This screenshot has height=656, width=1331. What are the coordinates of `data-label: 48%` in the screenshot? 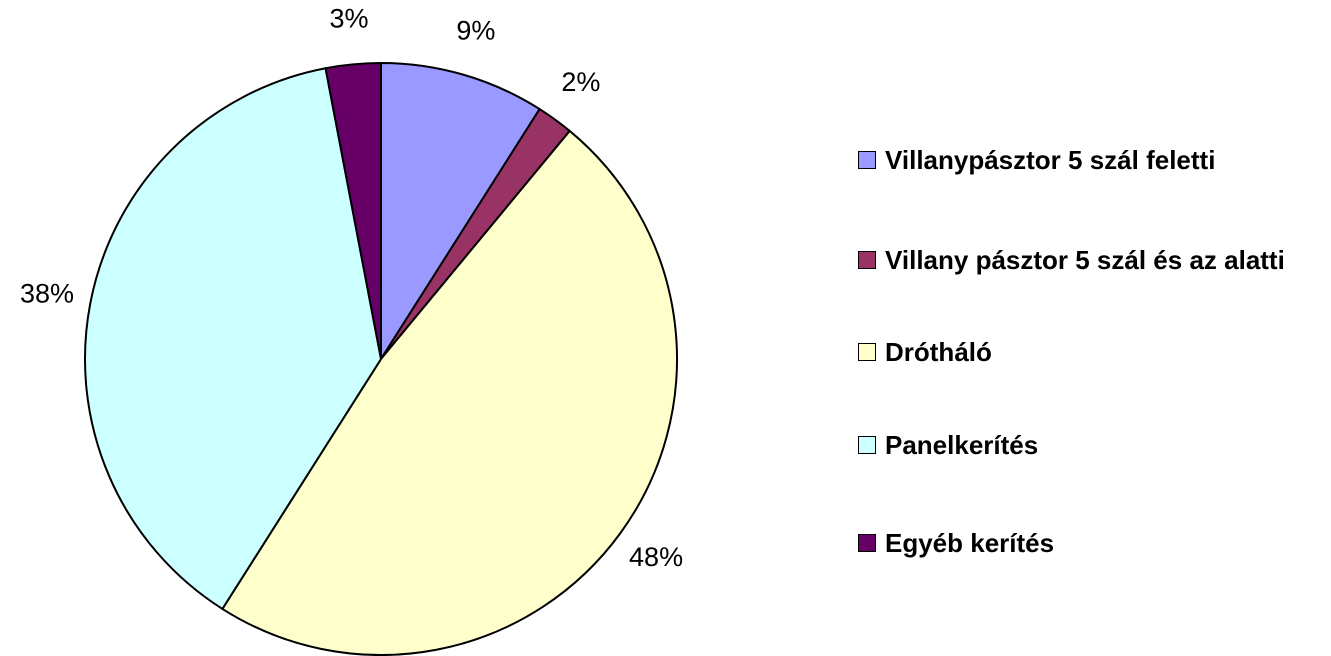 It's located at (656, 557).